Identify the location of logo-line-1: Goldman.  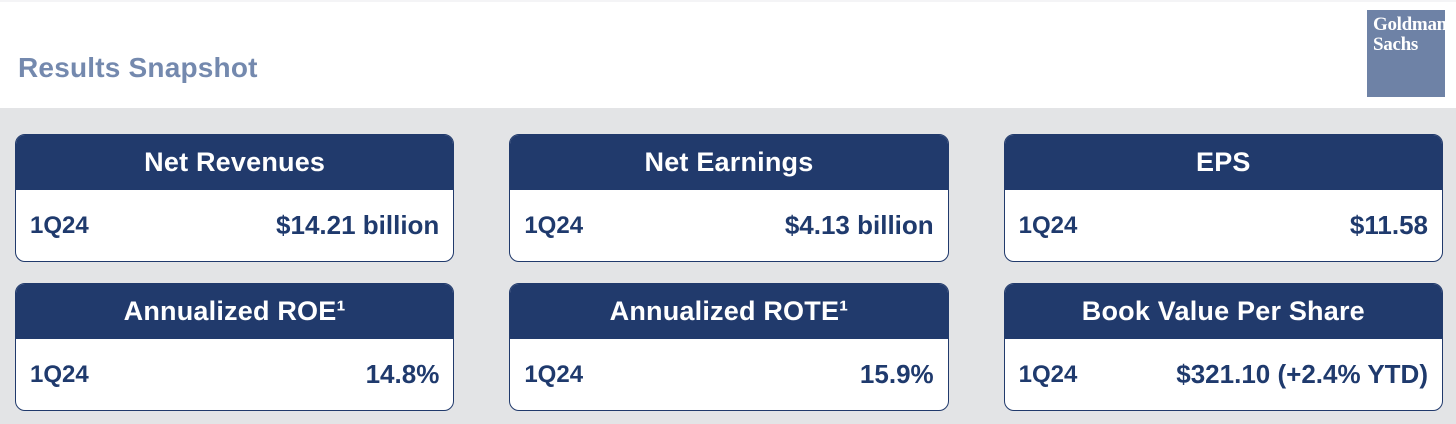
(1410, 24).